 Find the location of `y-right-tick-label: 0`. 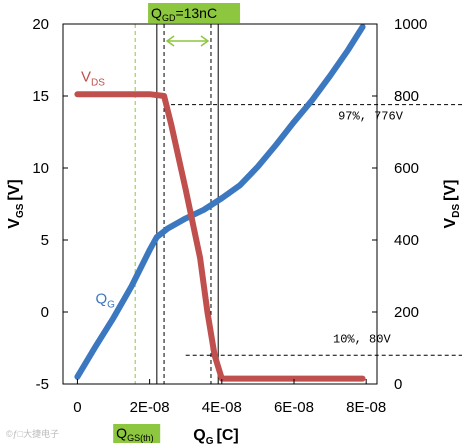

y-right-tick-label: 0 is located at coordinates (398, 384).